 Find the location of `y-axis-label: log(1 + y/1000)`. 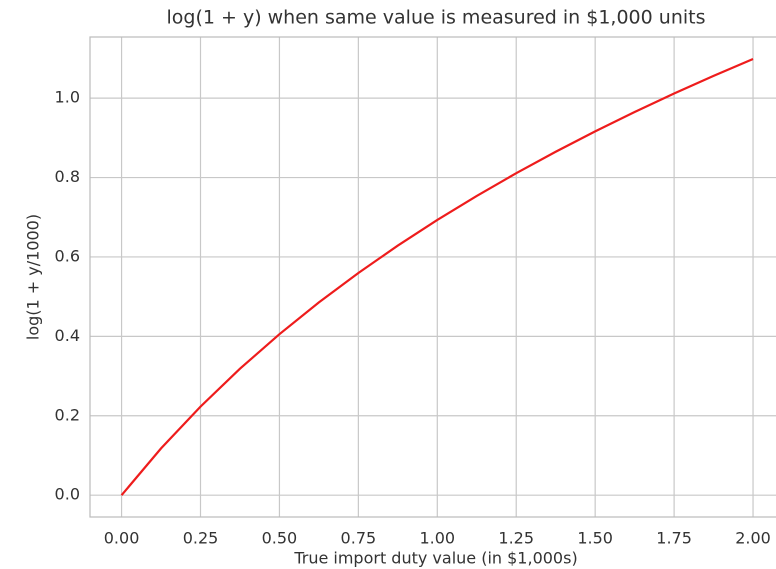

y-axis-label: log(1 + y/1000) is located at coordinates (33, 277).